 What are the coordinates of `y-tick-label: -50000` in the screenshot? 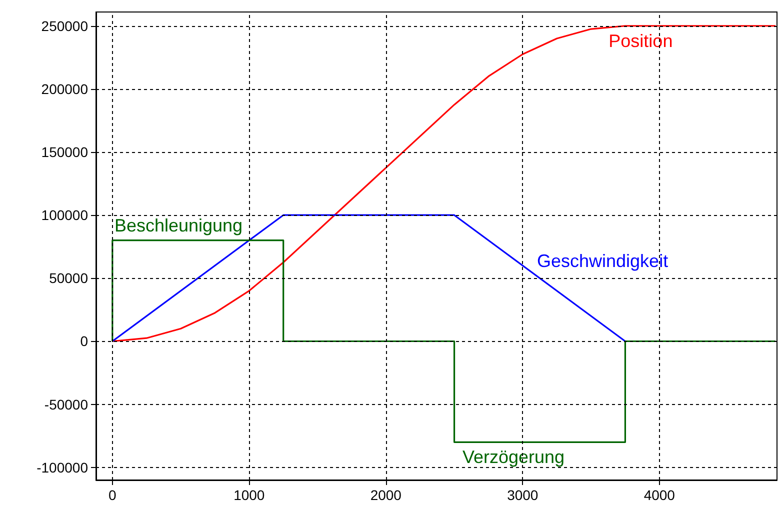 It's located at (66, 404).